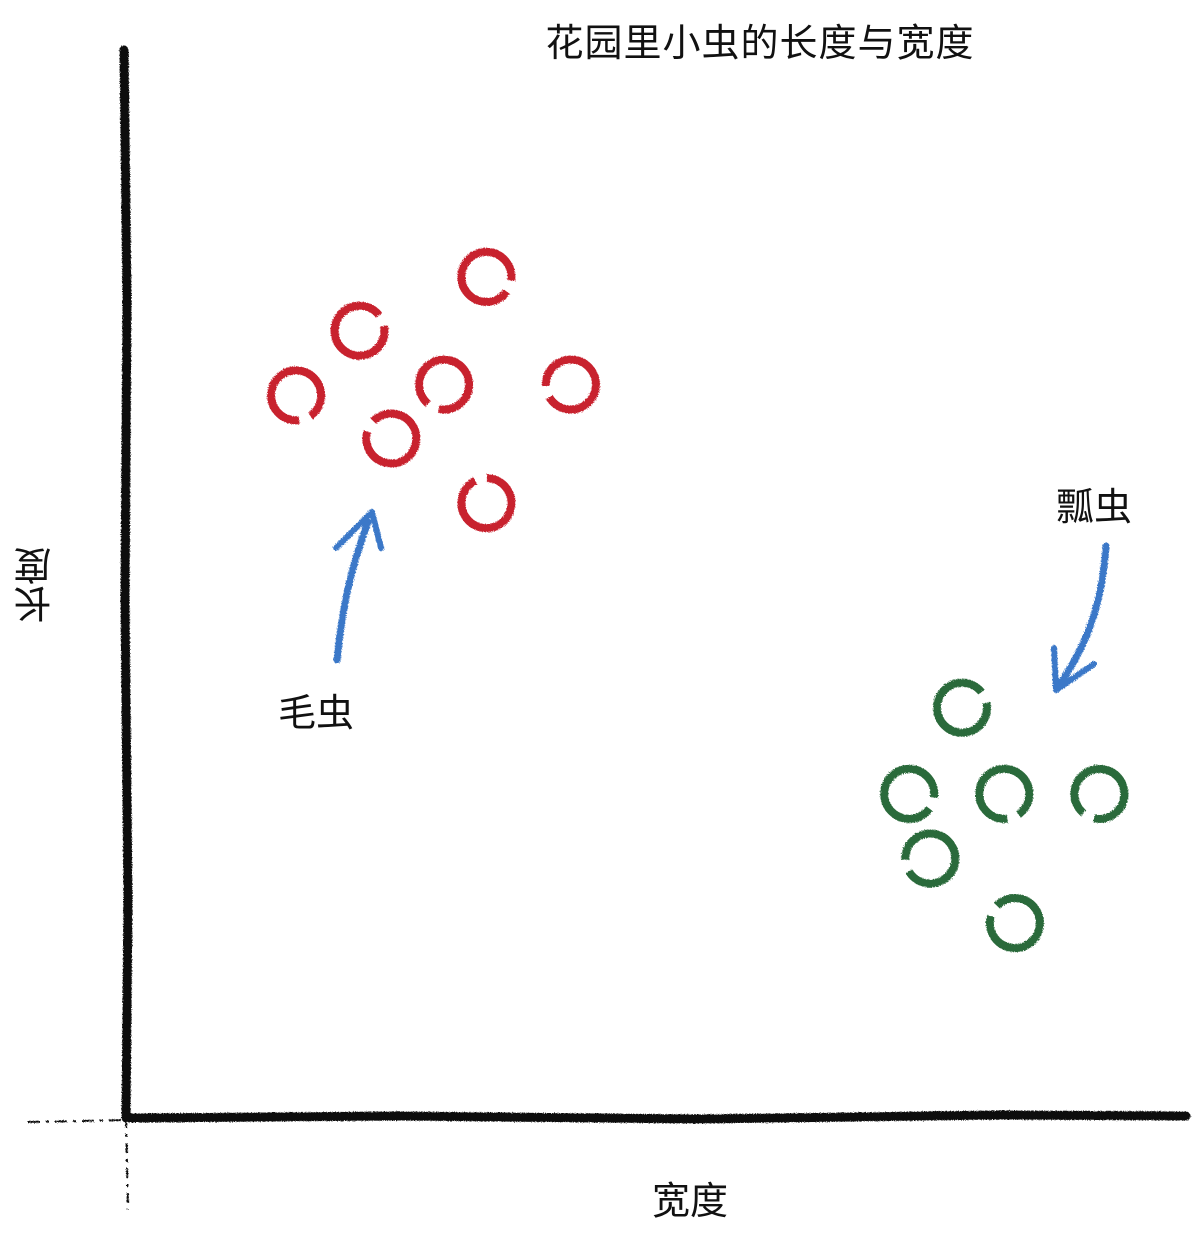 This screenshot has width=1200, height=1246. What do you see at coordinates (658, 1117) in the screenshot?
I see `x-axis` at bounding box center [658, 1117].